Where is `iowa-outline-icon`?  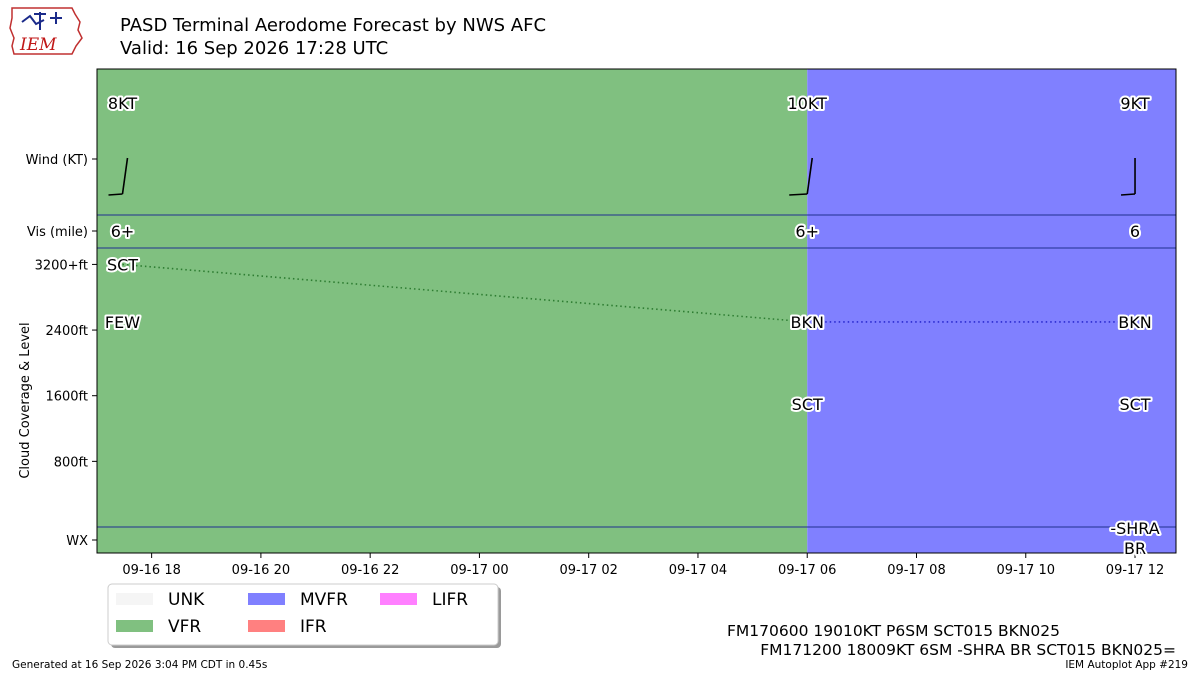
iowa-outline-icon is located at coordinates (46, 31).